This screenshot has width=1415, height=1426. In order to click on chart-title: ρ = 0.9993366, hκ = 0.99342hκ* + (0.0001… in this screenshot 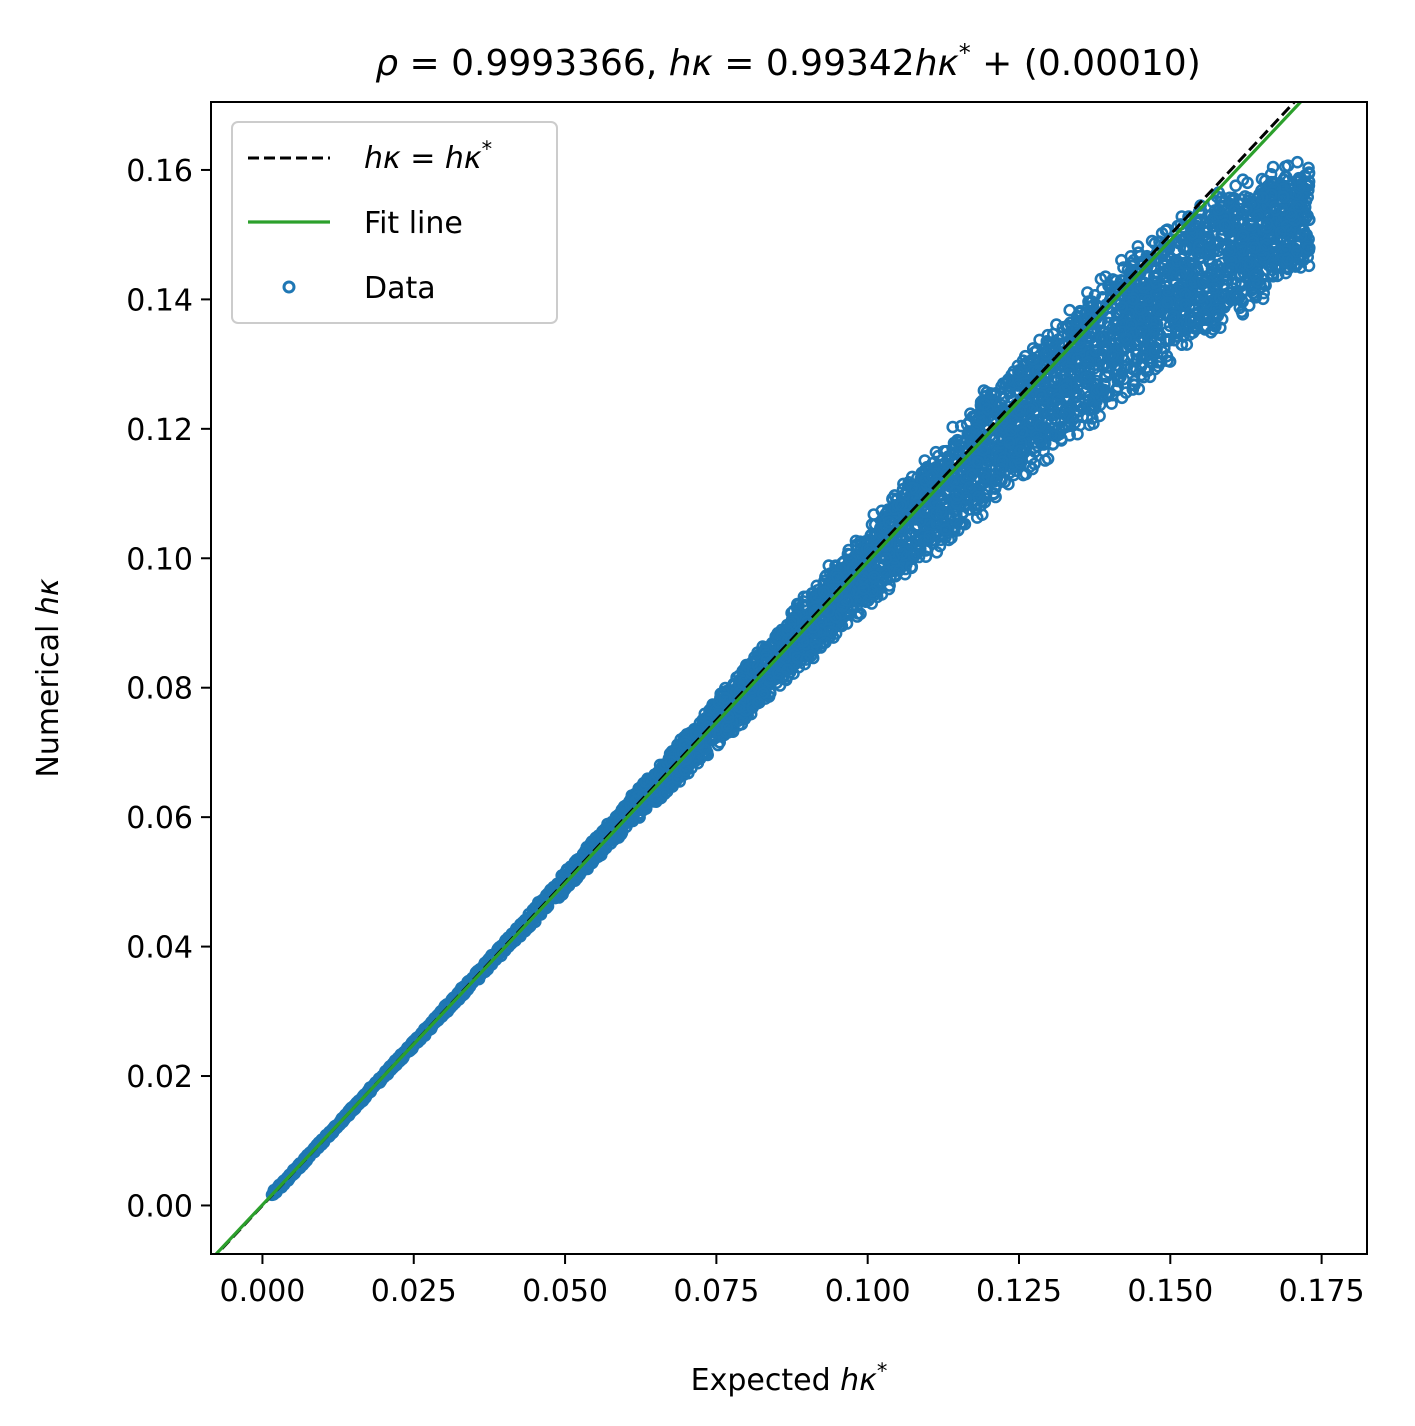, I will do `click(788, 61)`.